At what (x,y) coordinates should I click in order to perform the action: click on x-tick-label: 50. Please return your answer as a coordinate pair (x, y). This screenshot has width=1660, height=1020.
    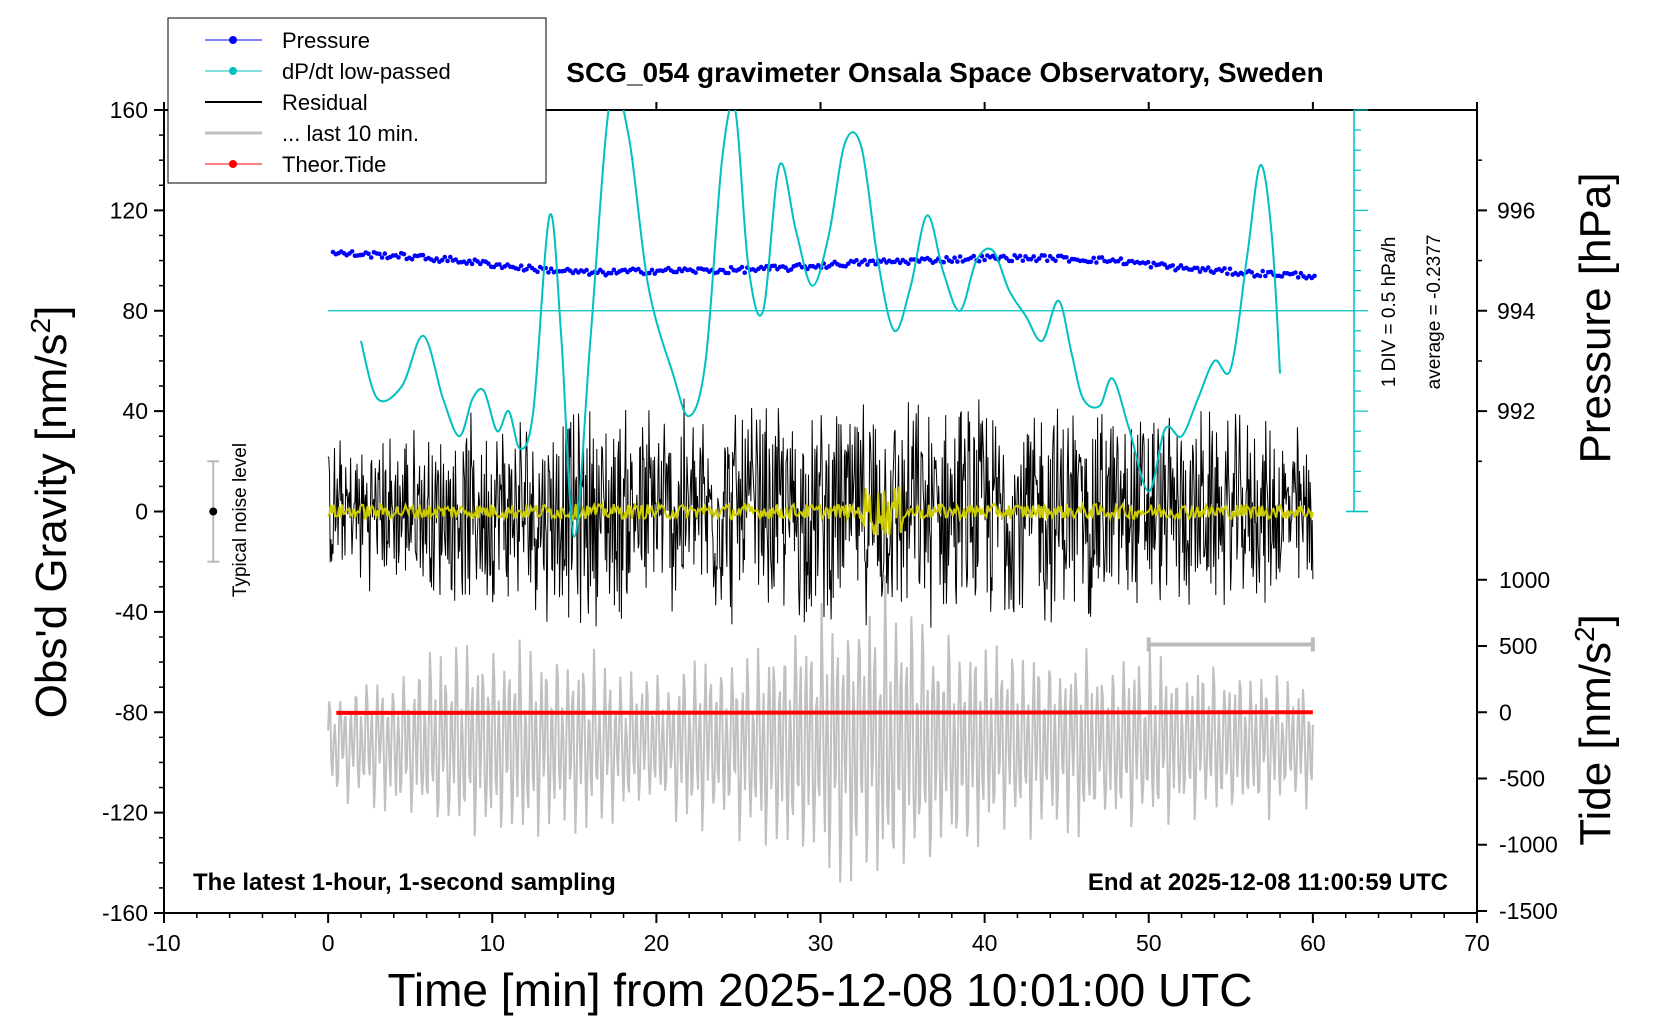
    Looking at the image, I should click on (1149, 943).